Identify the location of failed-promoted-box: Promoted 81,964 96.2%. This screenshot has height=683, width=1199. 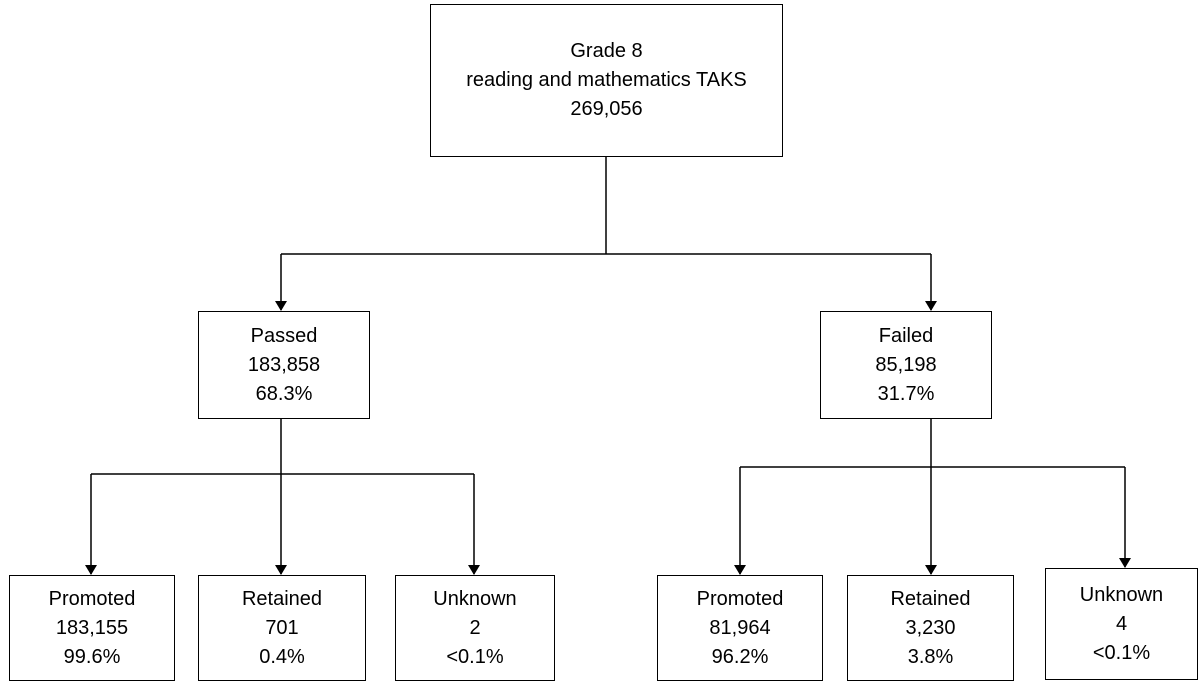
(740, 628).